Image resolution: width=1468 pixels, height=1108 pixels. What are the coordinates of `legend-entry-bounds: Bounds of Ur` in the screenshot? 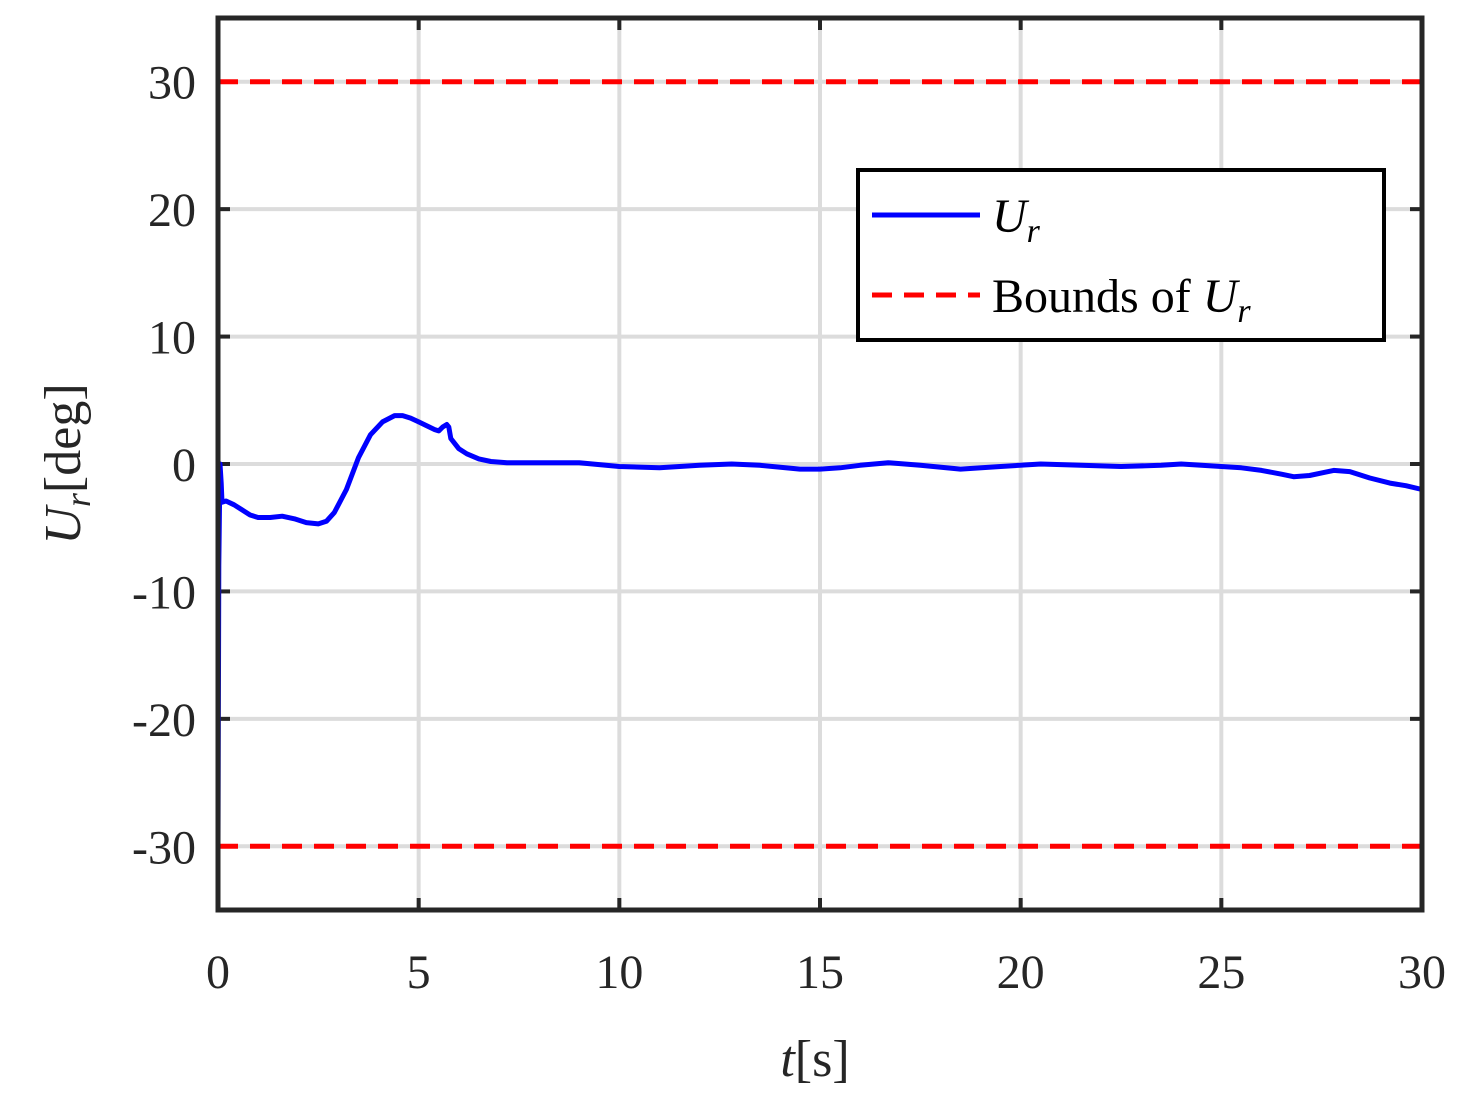 It's located at (1121, 300).